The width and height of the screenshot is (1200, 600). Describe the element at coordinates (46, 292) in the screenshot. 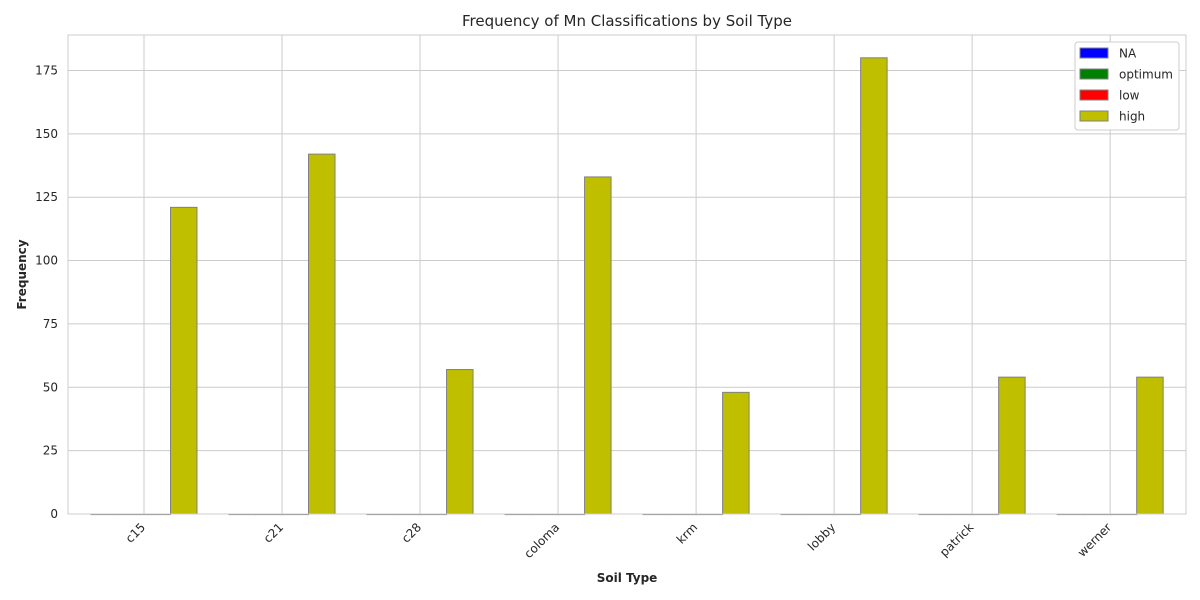

I see `y-axis-ticks: 0 25 50 75 100 125 150 175` at that location.